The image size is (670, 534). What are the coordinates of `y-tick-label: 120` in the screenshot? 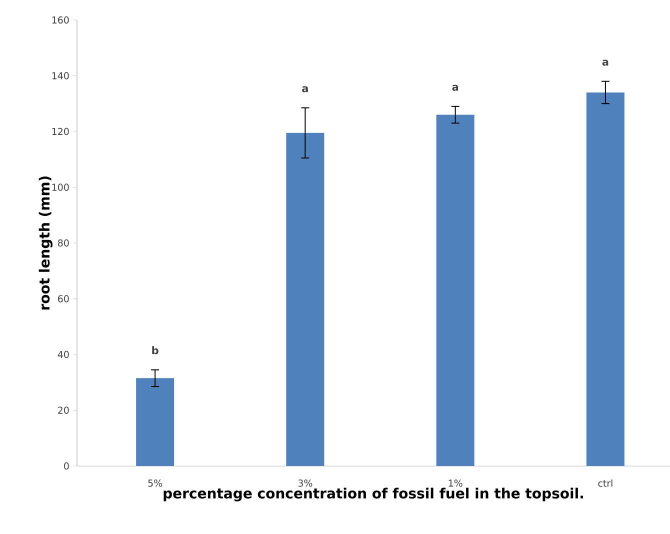 It's located at (60, 132).